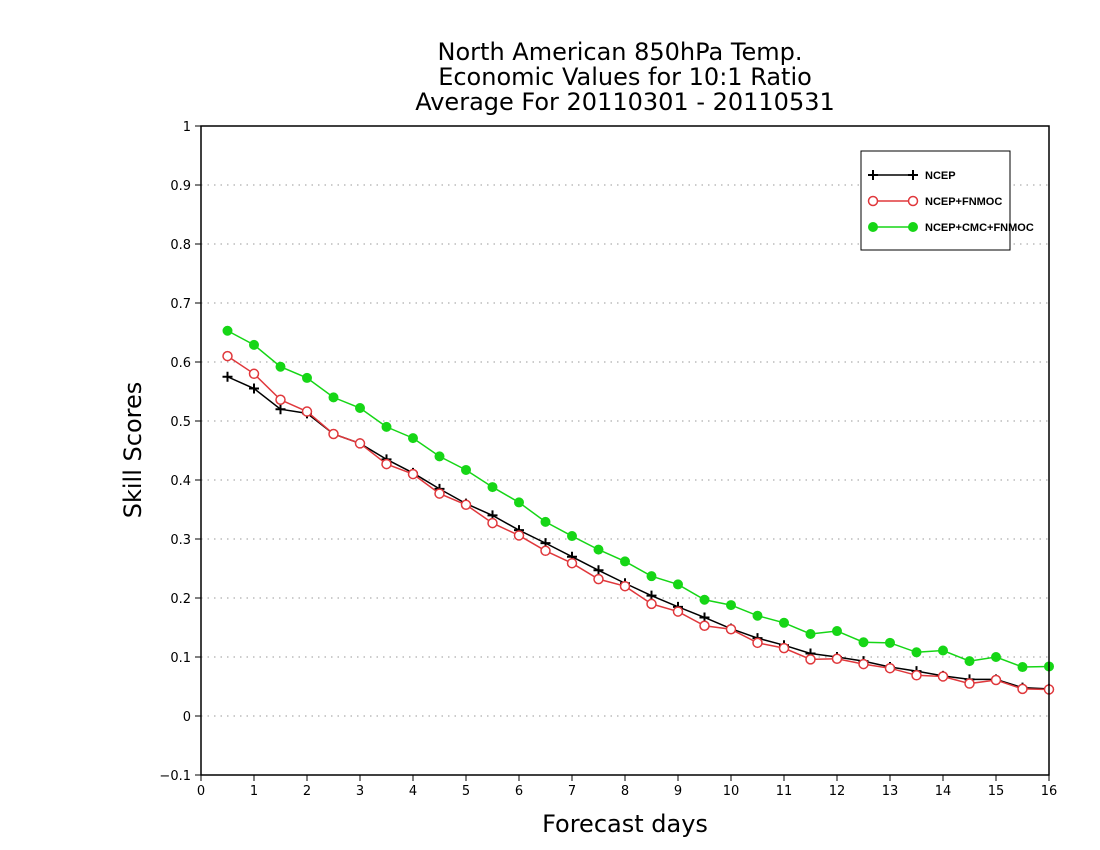  Describe the element at coordinates (963, 202) in the screenshot. I see `legend-label-ncep-fnmoc: NCEP+FNMOC` at that location.